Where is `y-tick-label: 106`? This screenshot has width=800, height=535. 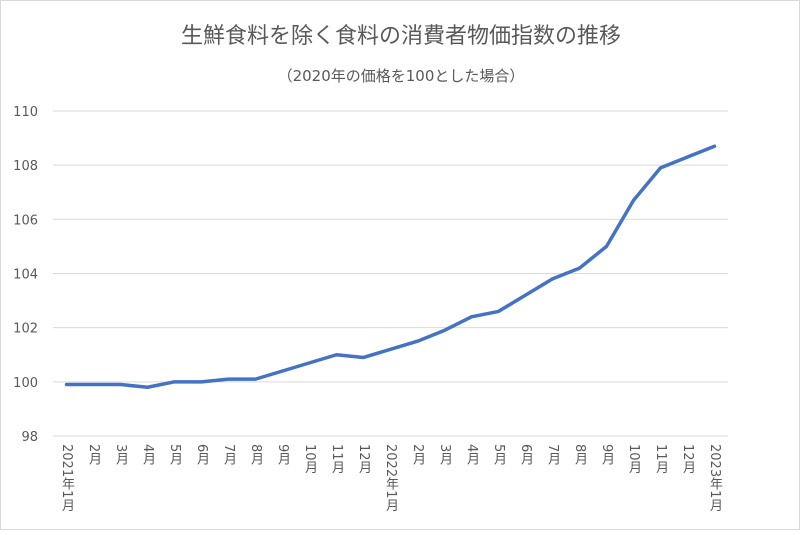
y-tick-label: 106 is located at coordinates (25, 220).